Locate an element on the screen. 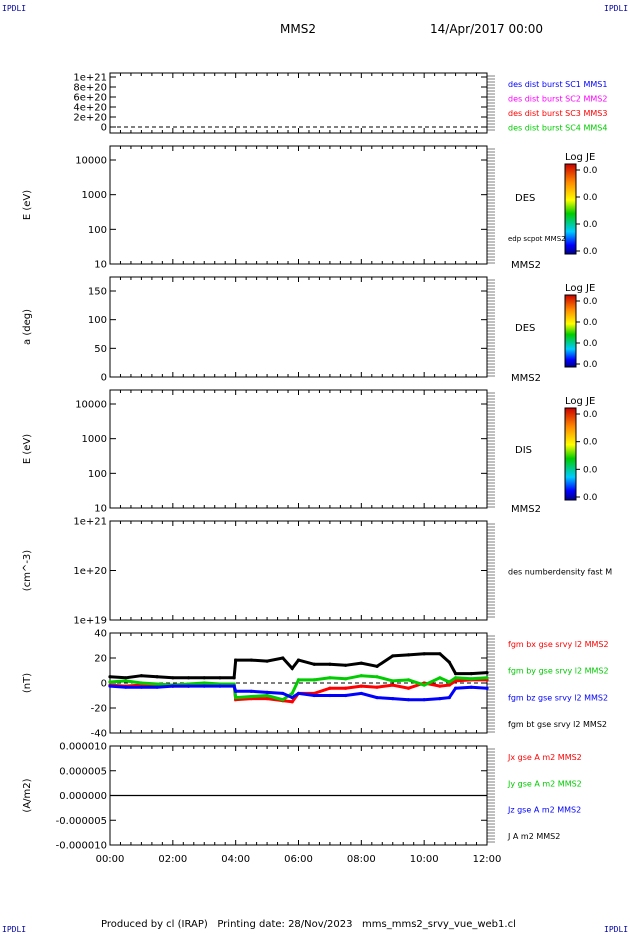 The height and width of the screenshot is (934, 630). legend-entry: des dist burst SC4 MMS4 is located at coordinates (557, 128).